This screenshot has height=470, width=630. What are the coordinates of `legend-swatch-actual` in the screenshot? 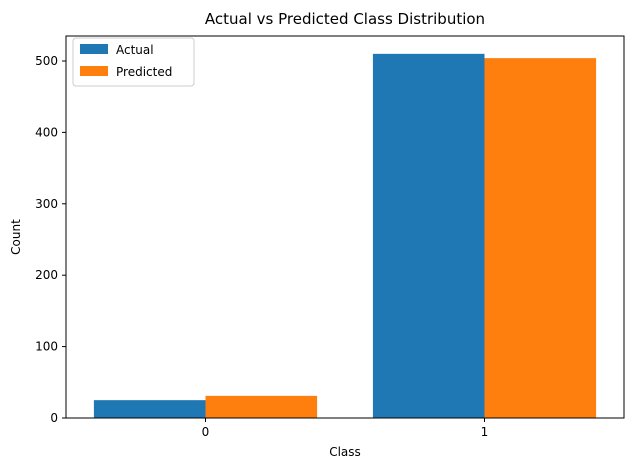 It's located at (94, 49).